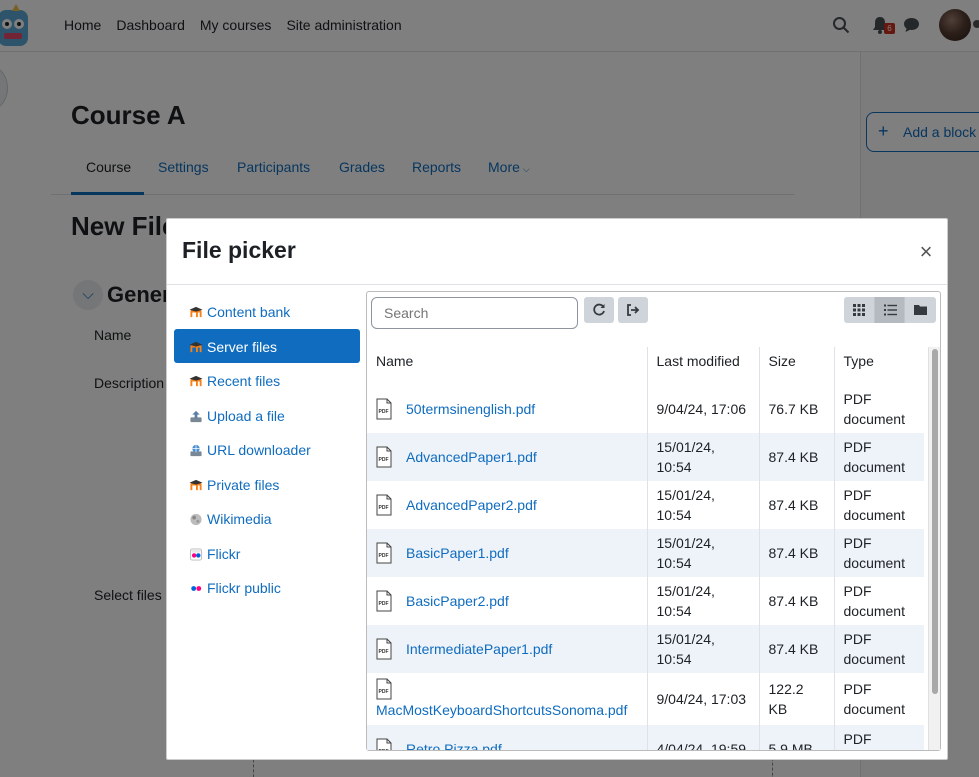 This screenshot has width=979, height=777. Describe the element at coordinates (249, 312) in the screenshot. I see `repository-label: Content bank` at that location.